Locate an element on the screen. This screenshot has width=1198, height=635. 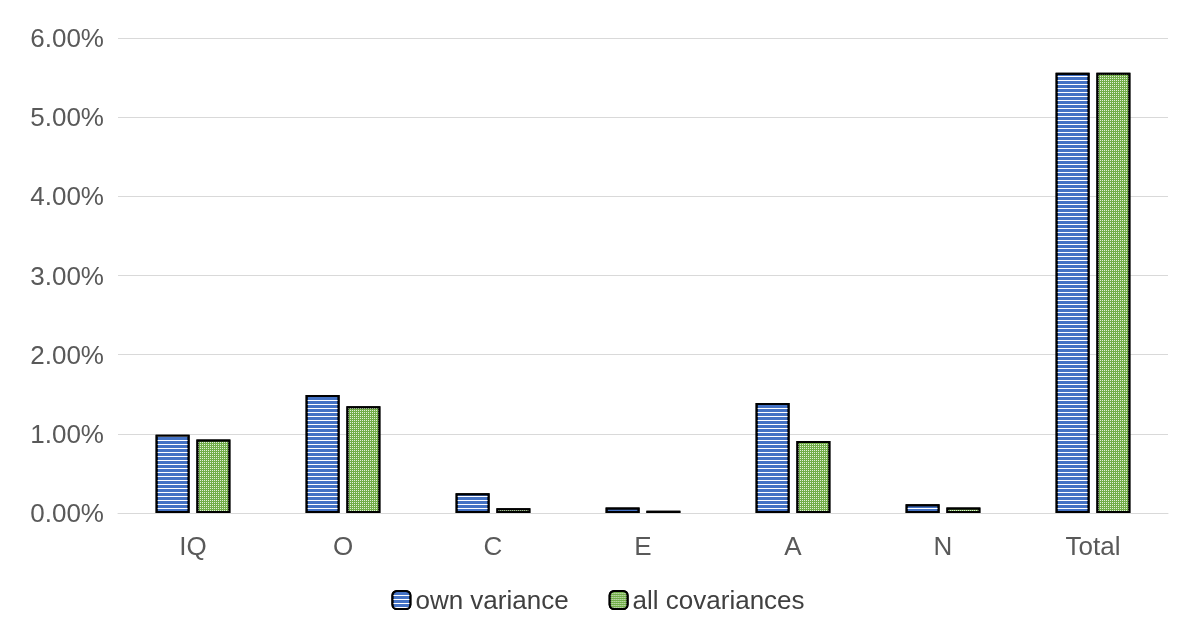
y-tick-label: 6.00% is located at coordinates (67, 38).